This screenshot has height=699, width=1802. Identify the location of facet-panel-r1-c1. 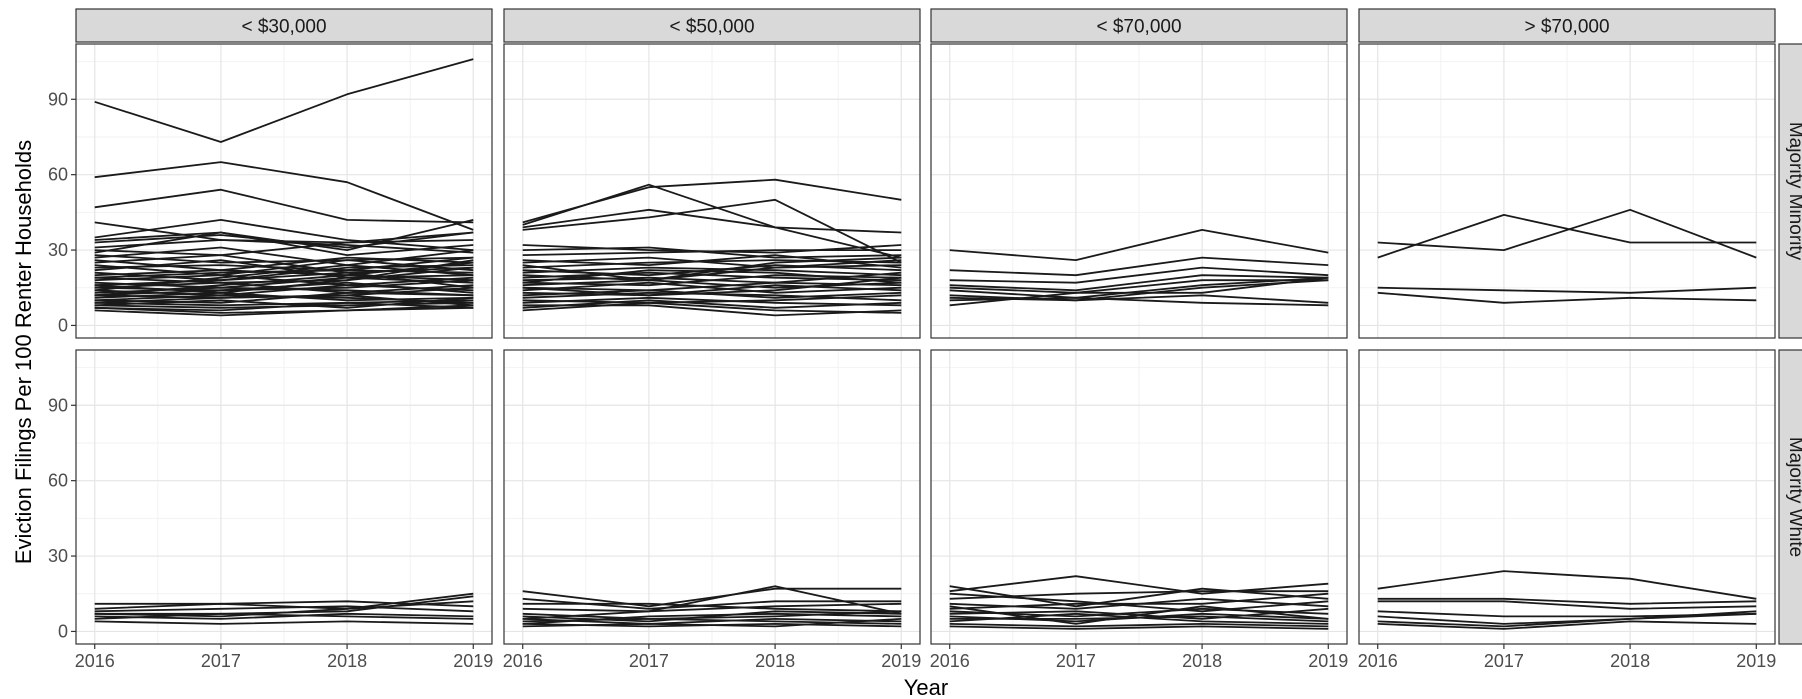
(712, 497).